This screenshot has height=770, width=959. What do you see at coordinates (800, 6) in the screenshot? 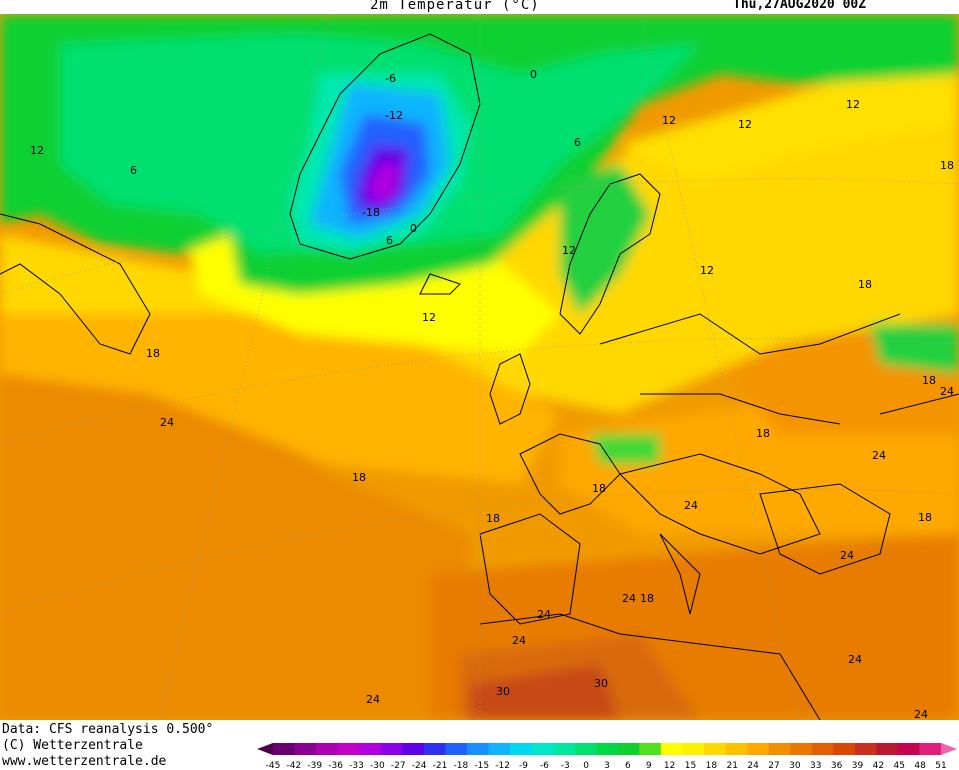
I see `valid-date: Thu,27AUG2020 00Z` at bounding box center [800, 6].